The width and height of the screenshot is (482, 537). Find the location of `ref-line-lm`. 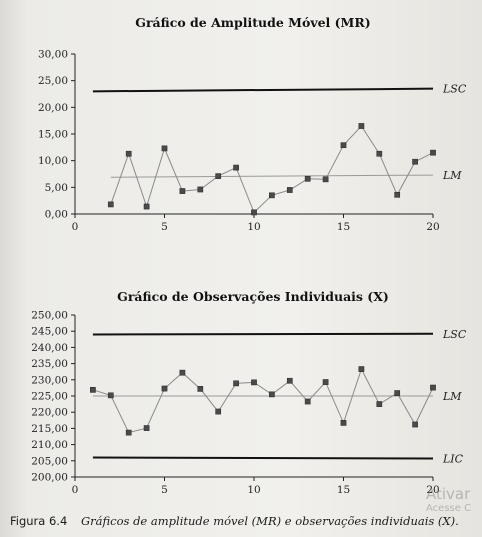

ref-line-lm is located at coordinates (272, 176).